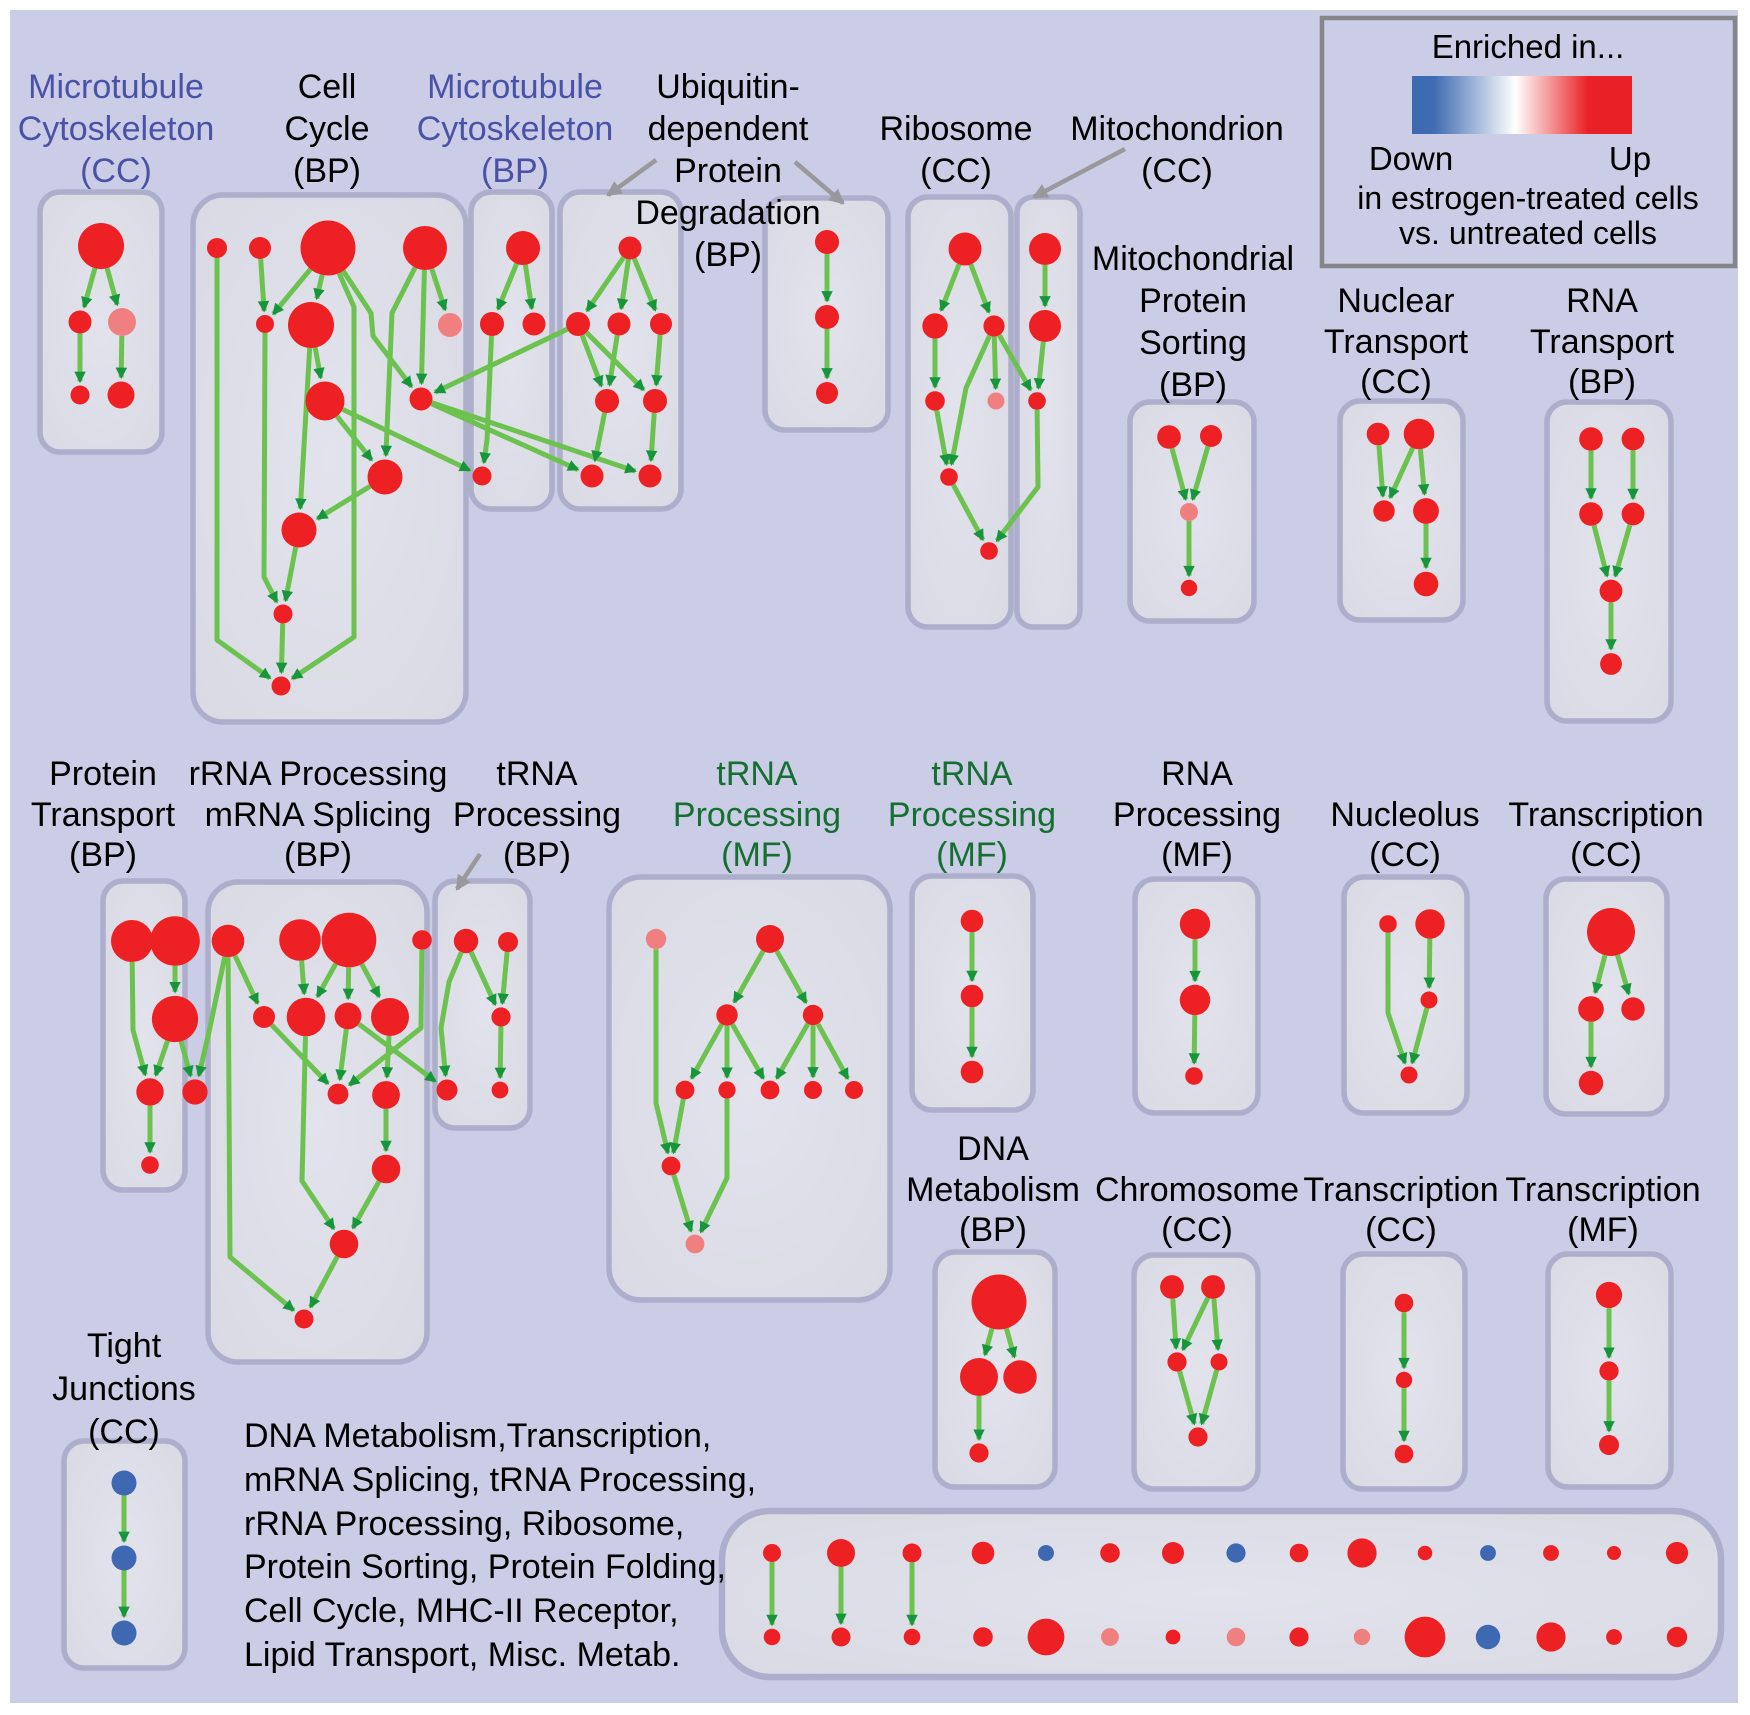  Describe the element at coordinates (1528, 198) in the screenshot. I see `svg-text: in estrogen-treated cells` at that location.